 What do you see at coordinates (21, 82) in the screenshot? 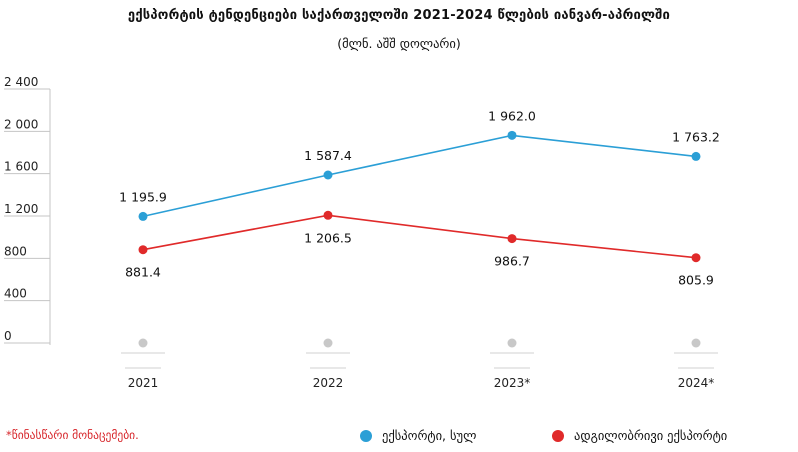
I see `y-tick-label: 2 400` at bounding box center [21, 82].